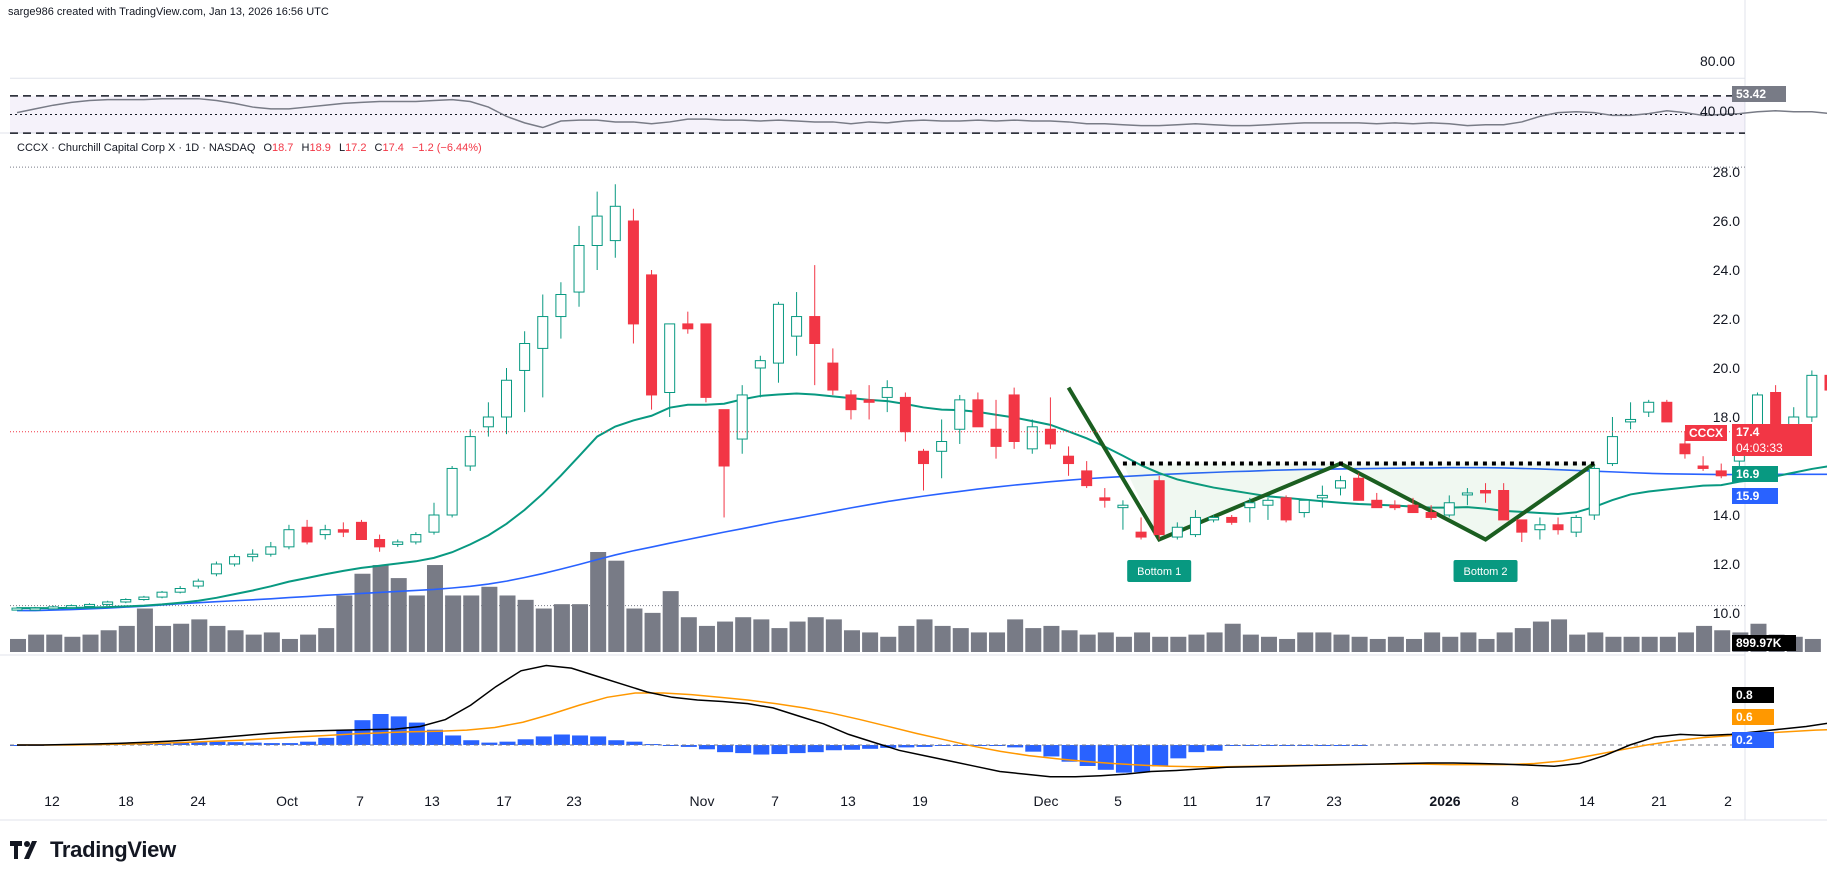  Describe the element at coordinates (1717, 61) in the screenshot. I see `rsi-tick-label: 80.00` at that location.